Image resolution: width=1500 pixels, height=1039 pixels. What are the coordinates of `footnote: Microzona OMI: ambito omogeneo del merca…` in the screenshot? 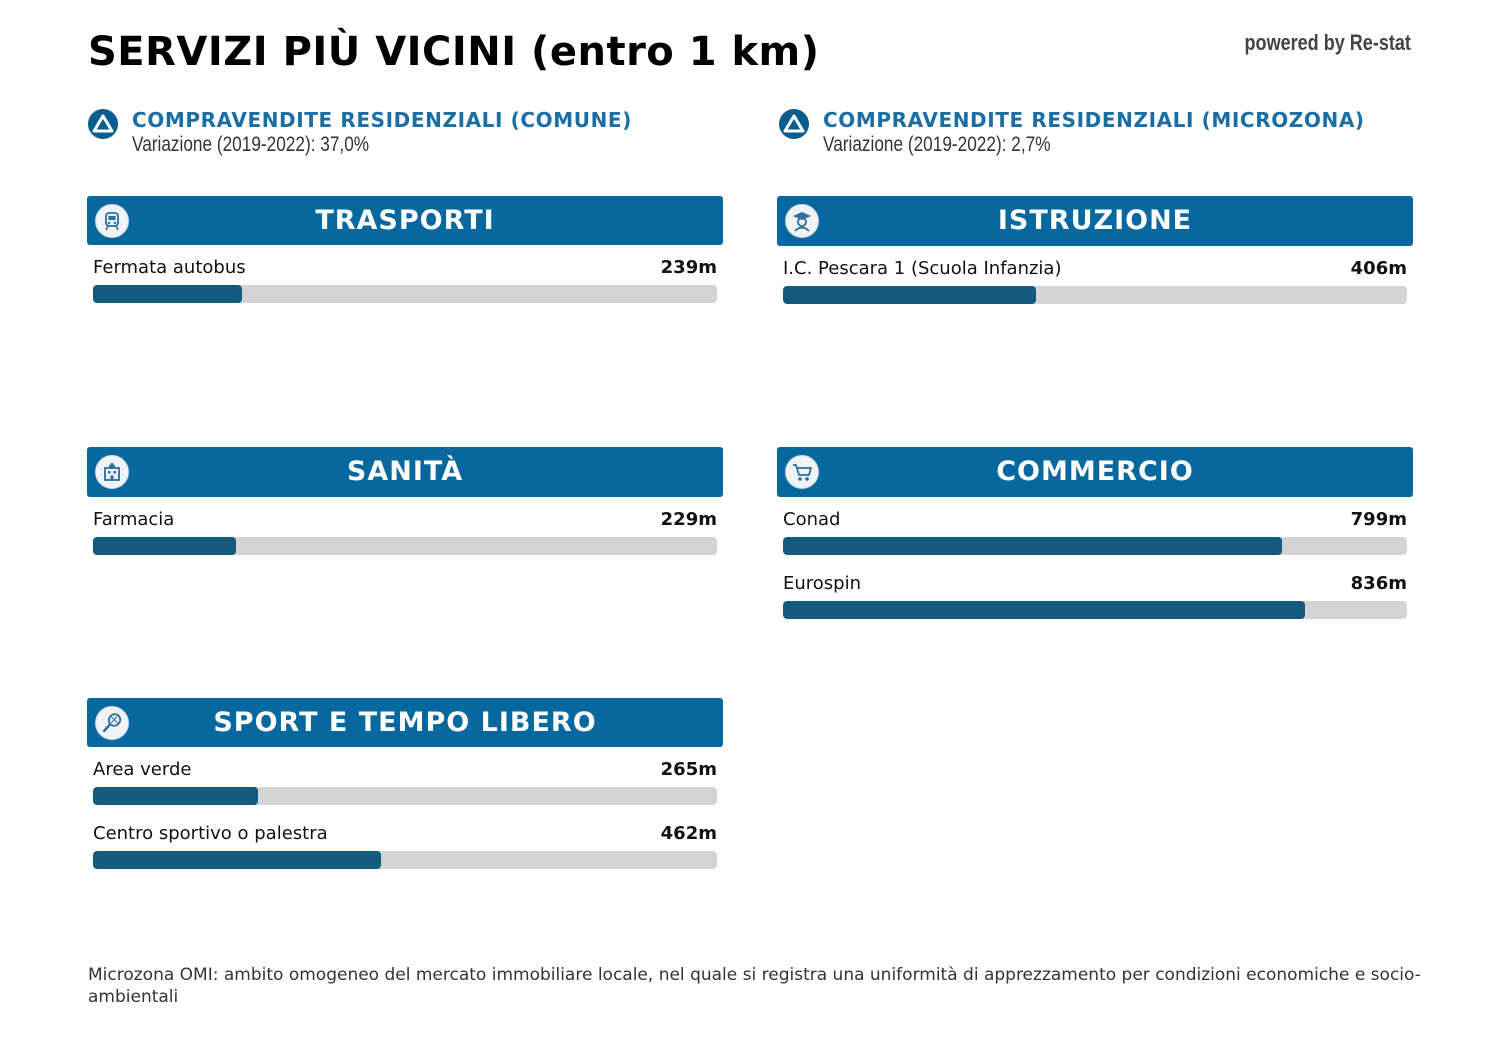 It's located at (754, 986).